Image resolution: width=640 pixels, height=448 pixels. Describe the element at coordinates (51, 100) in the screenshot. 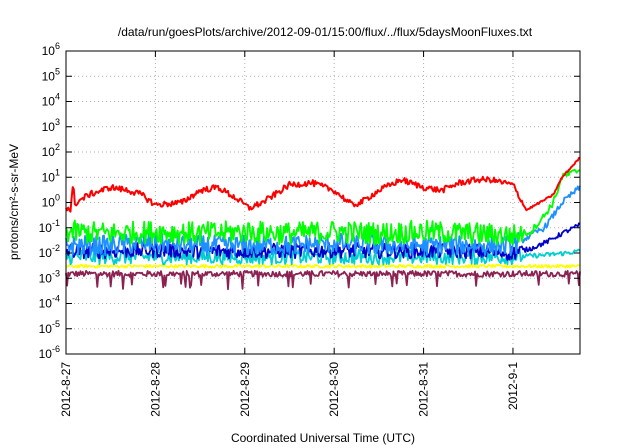

I see `y-tick-label: 10⁴` at that location.